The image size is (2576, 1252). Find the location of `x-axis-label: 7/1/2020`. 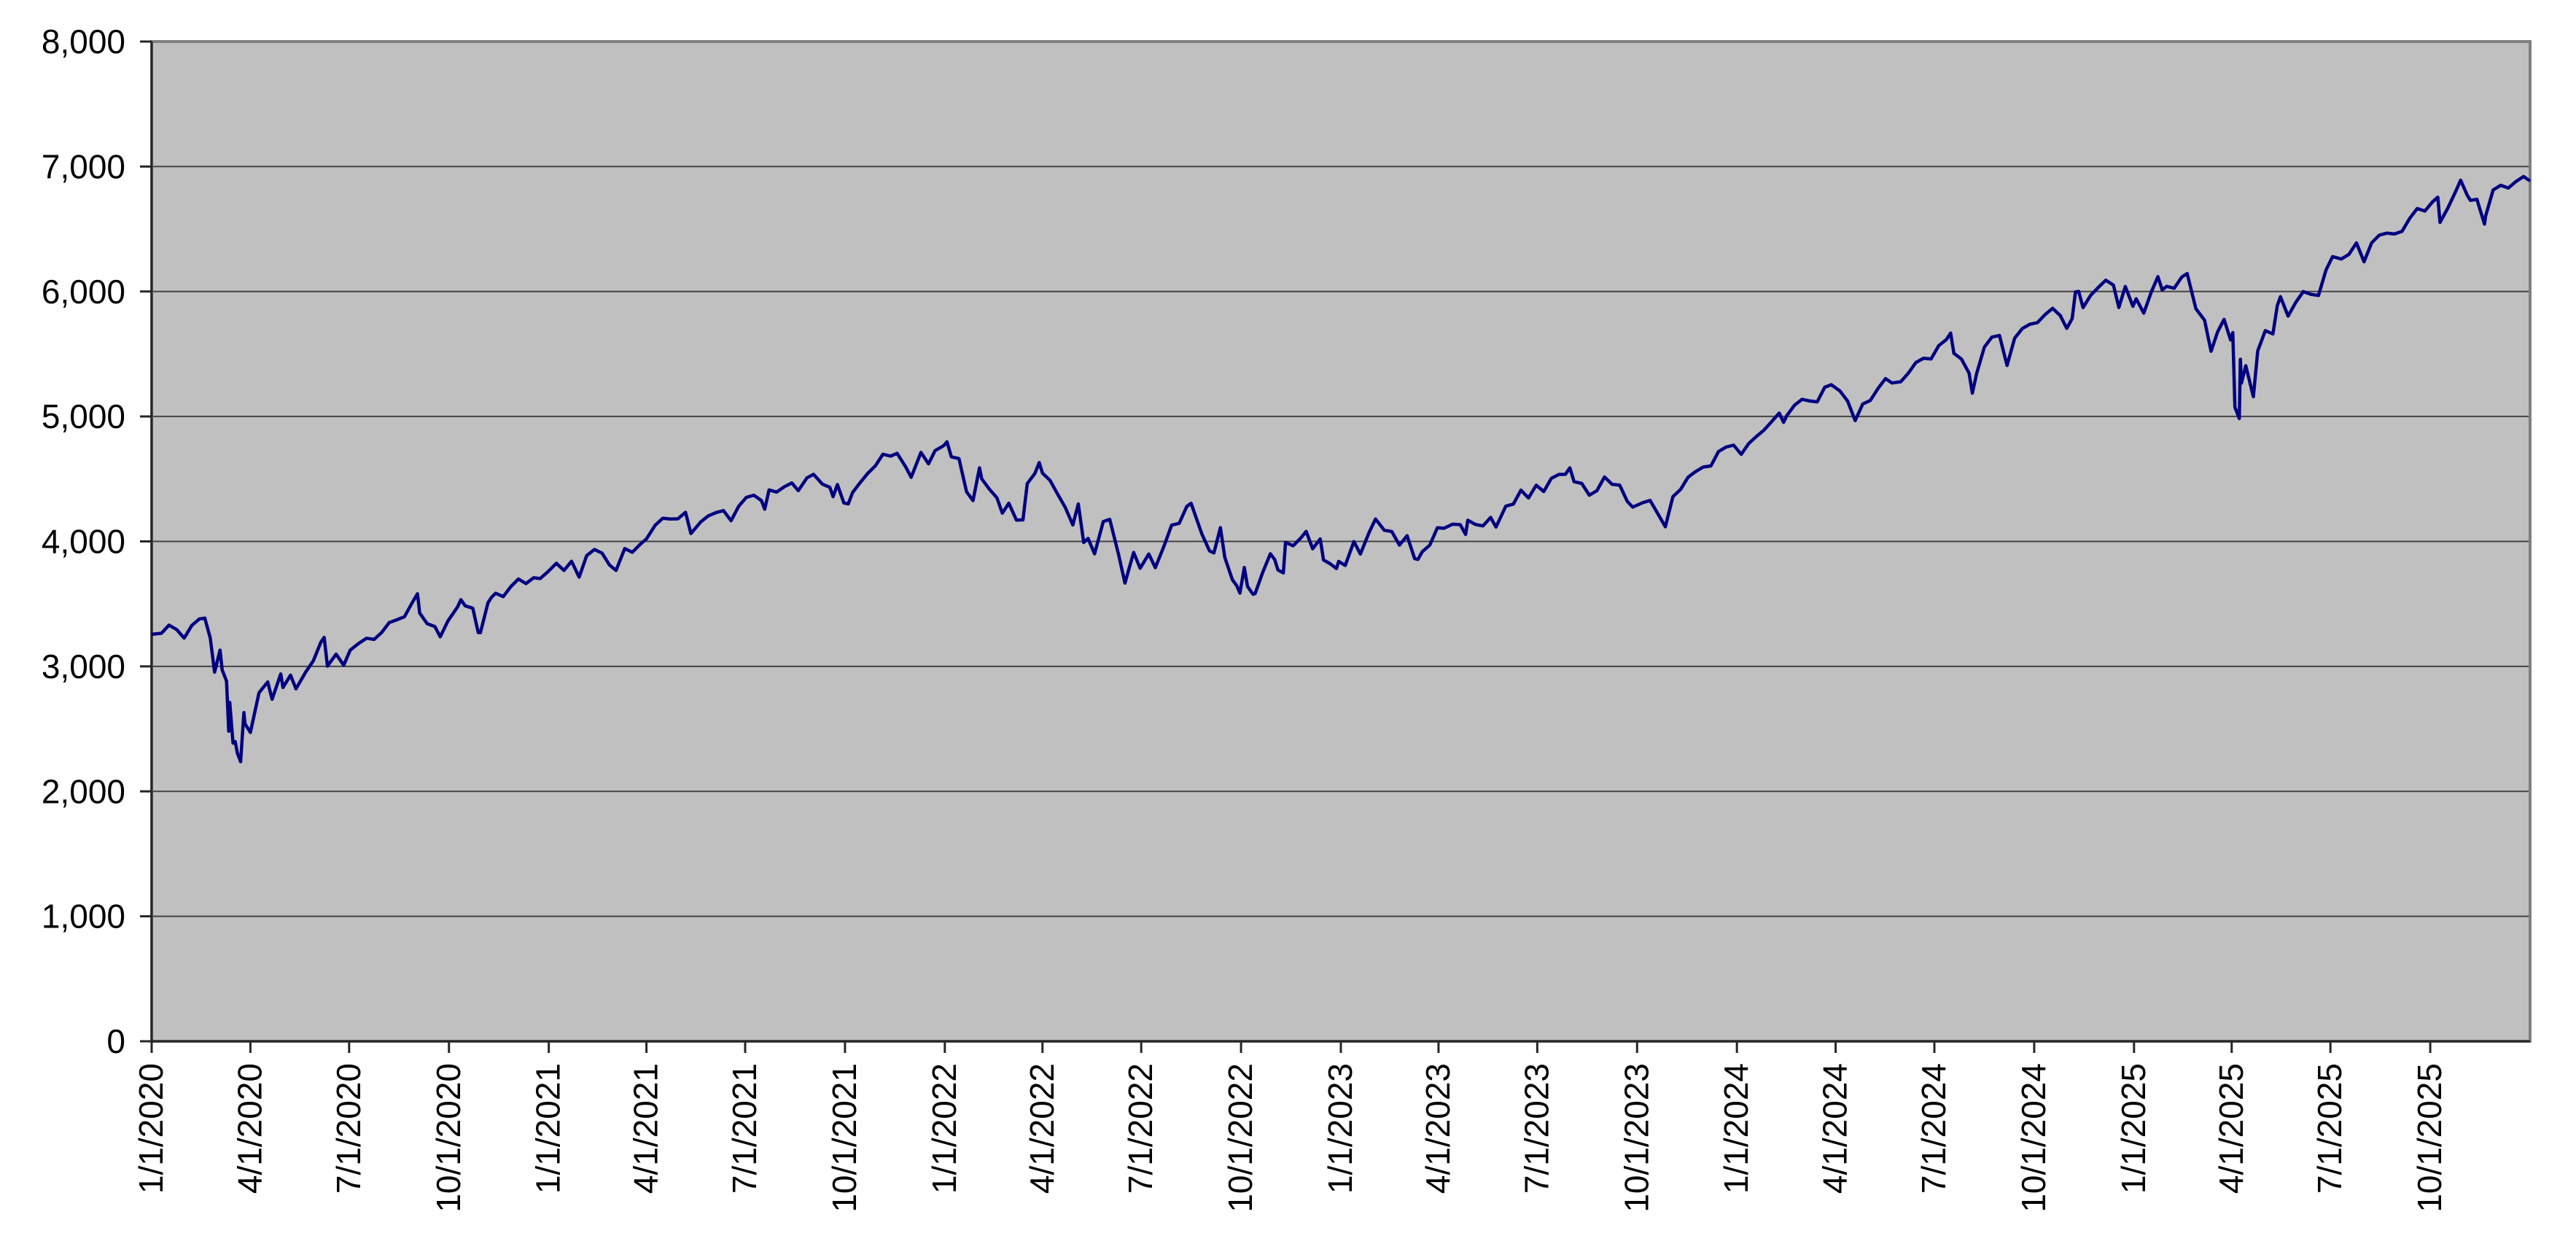

x-axis-label: 7/1/2020 is located at coordinates (348, 1128).